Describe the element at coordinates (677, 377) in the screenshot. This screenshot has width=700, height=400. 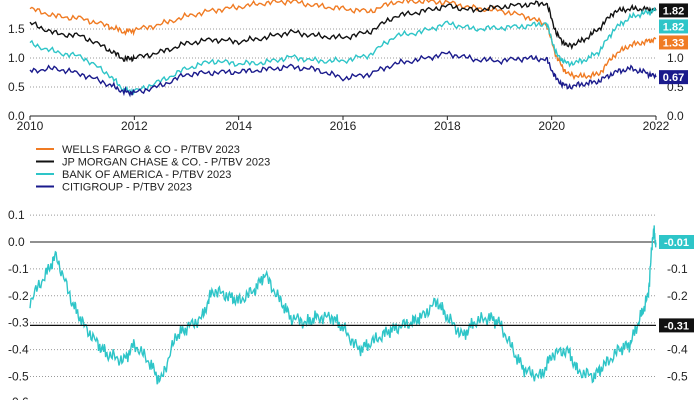
I see `bottom-y-tick-right: -0.5` at that location.